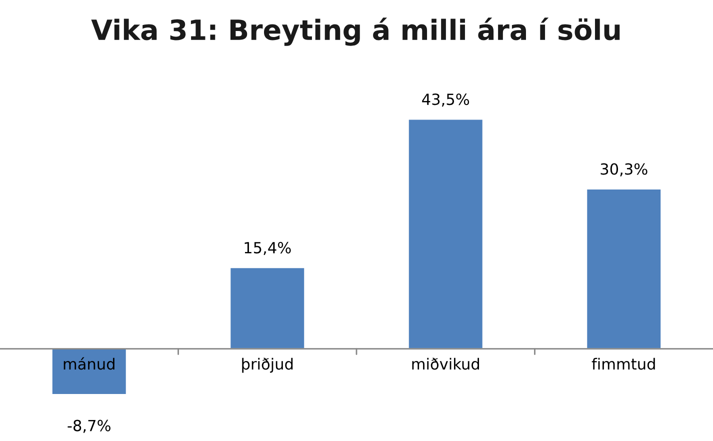 The width and height of the screenshot is (713, 441). I want to click on chart-title: Vika 31: Breyting á milli ára í sölu, so click(355, 32).